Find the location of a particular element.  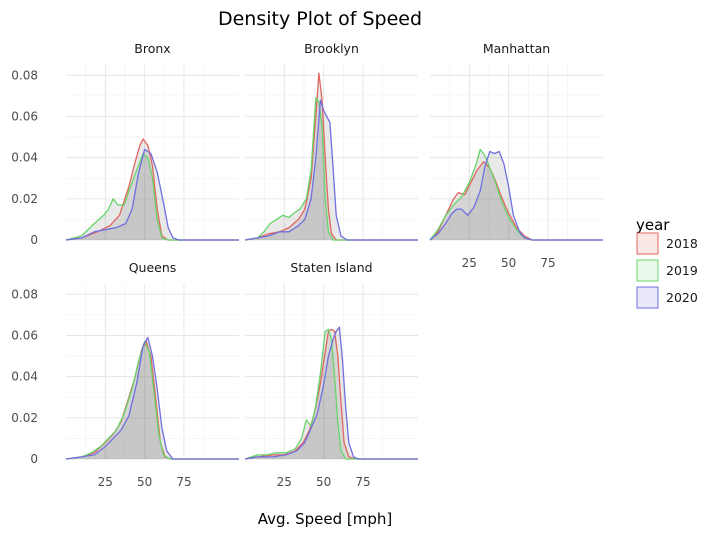

panel-bronx: Bronx 0 0.02 0.04 0.06 0.08 is located at coordinates (125, 144).